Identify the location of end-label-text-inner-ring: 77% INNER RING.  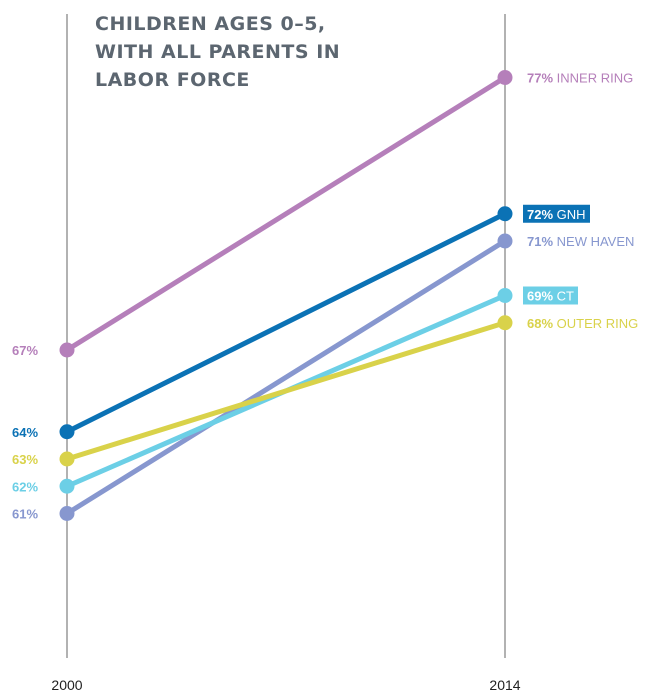
(580, 78).